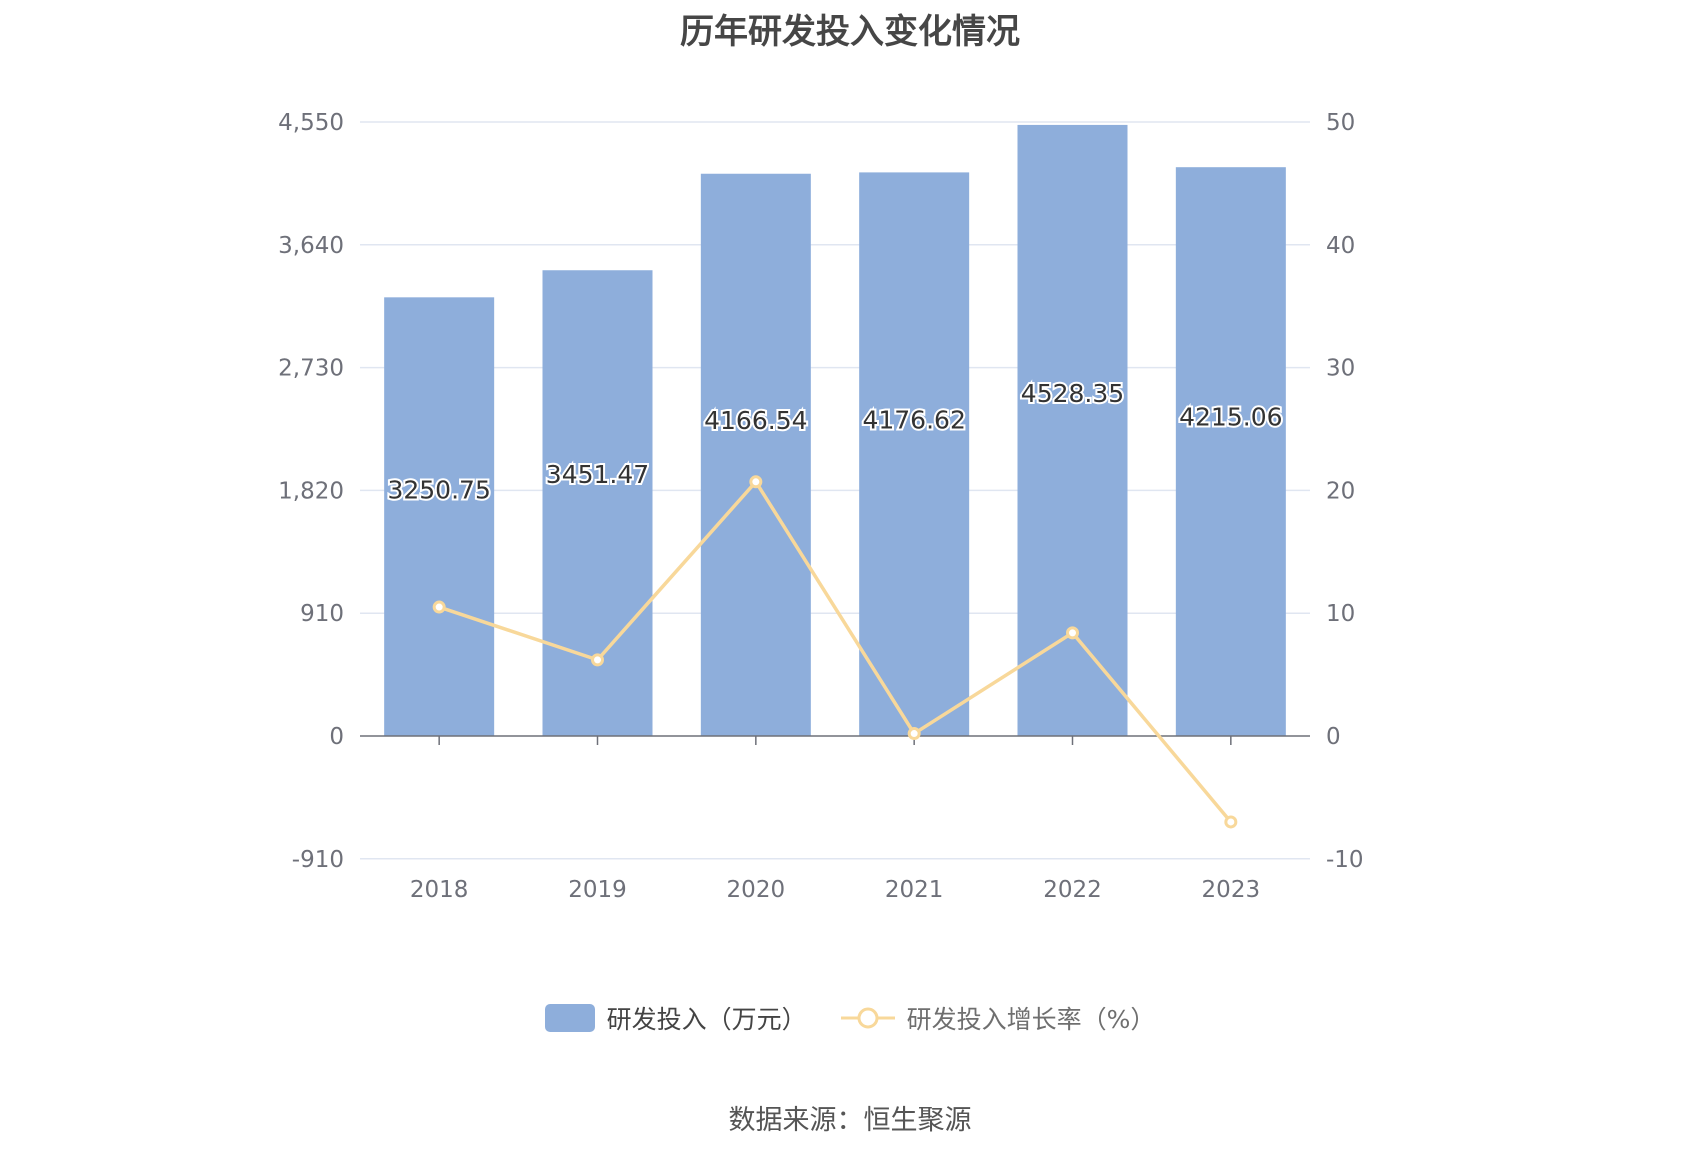 This screenshot has height=1150, width=1700. What do you see at coordinates (318, 860) in the screenshot?
I see `y-left-tick-label: -910` at bounding box center [318, 860].